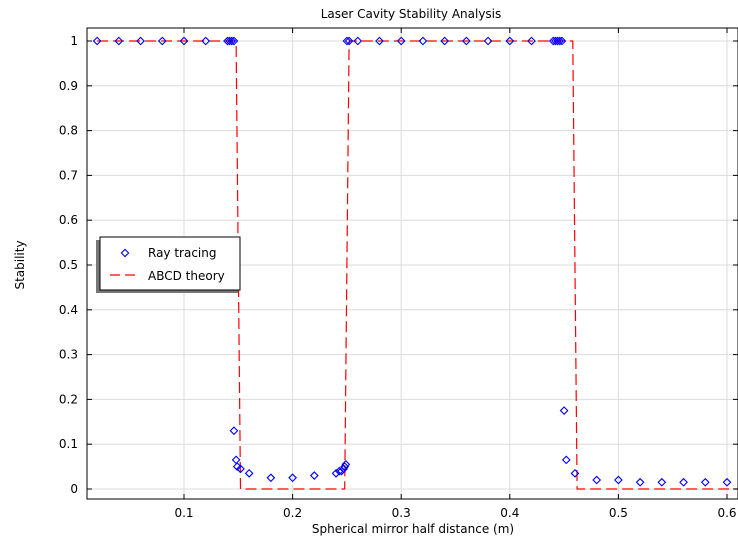 The image size is (738, 543). Describe the element at coordinates (455, 513) in the screenshot. I see `x-tick-labels: 0.1 0.2 0.3 0.4 0.5 0.6` at that location.